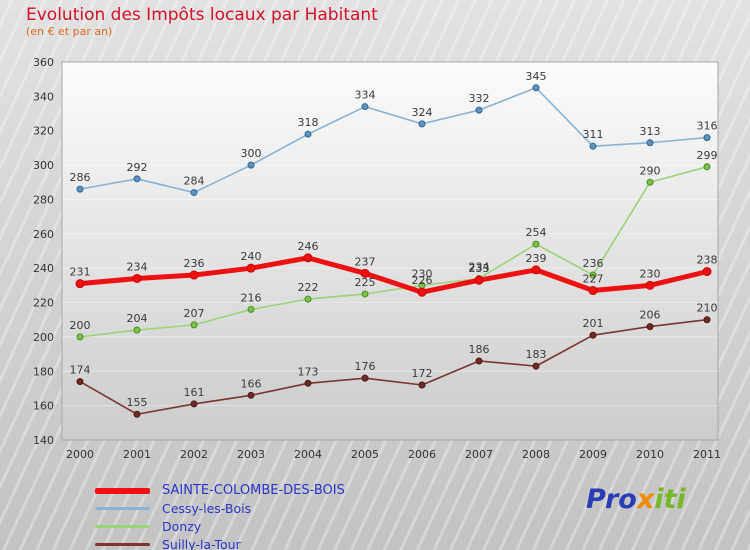 The height and width of the screenshot is (550, 750). I want to click on y-tick-label: 240, so click(43, 268).